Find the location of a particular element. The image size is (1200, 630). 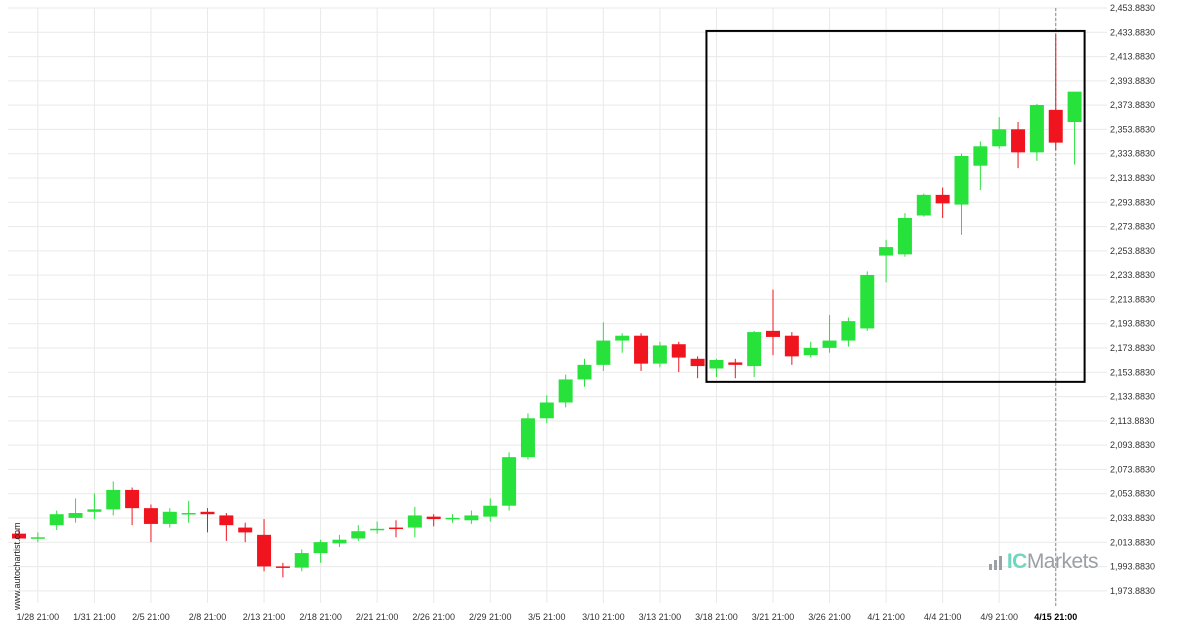

y-tick-label: 2,393.8830 is located at coordinates (1132, 81).